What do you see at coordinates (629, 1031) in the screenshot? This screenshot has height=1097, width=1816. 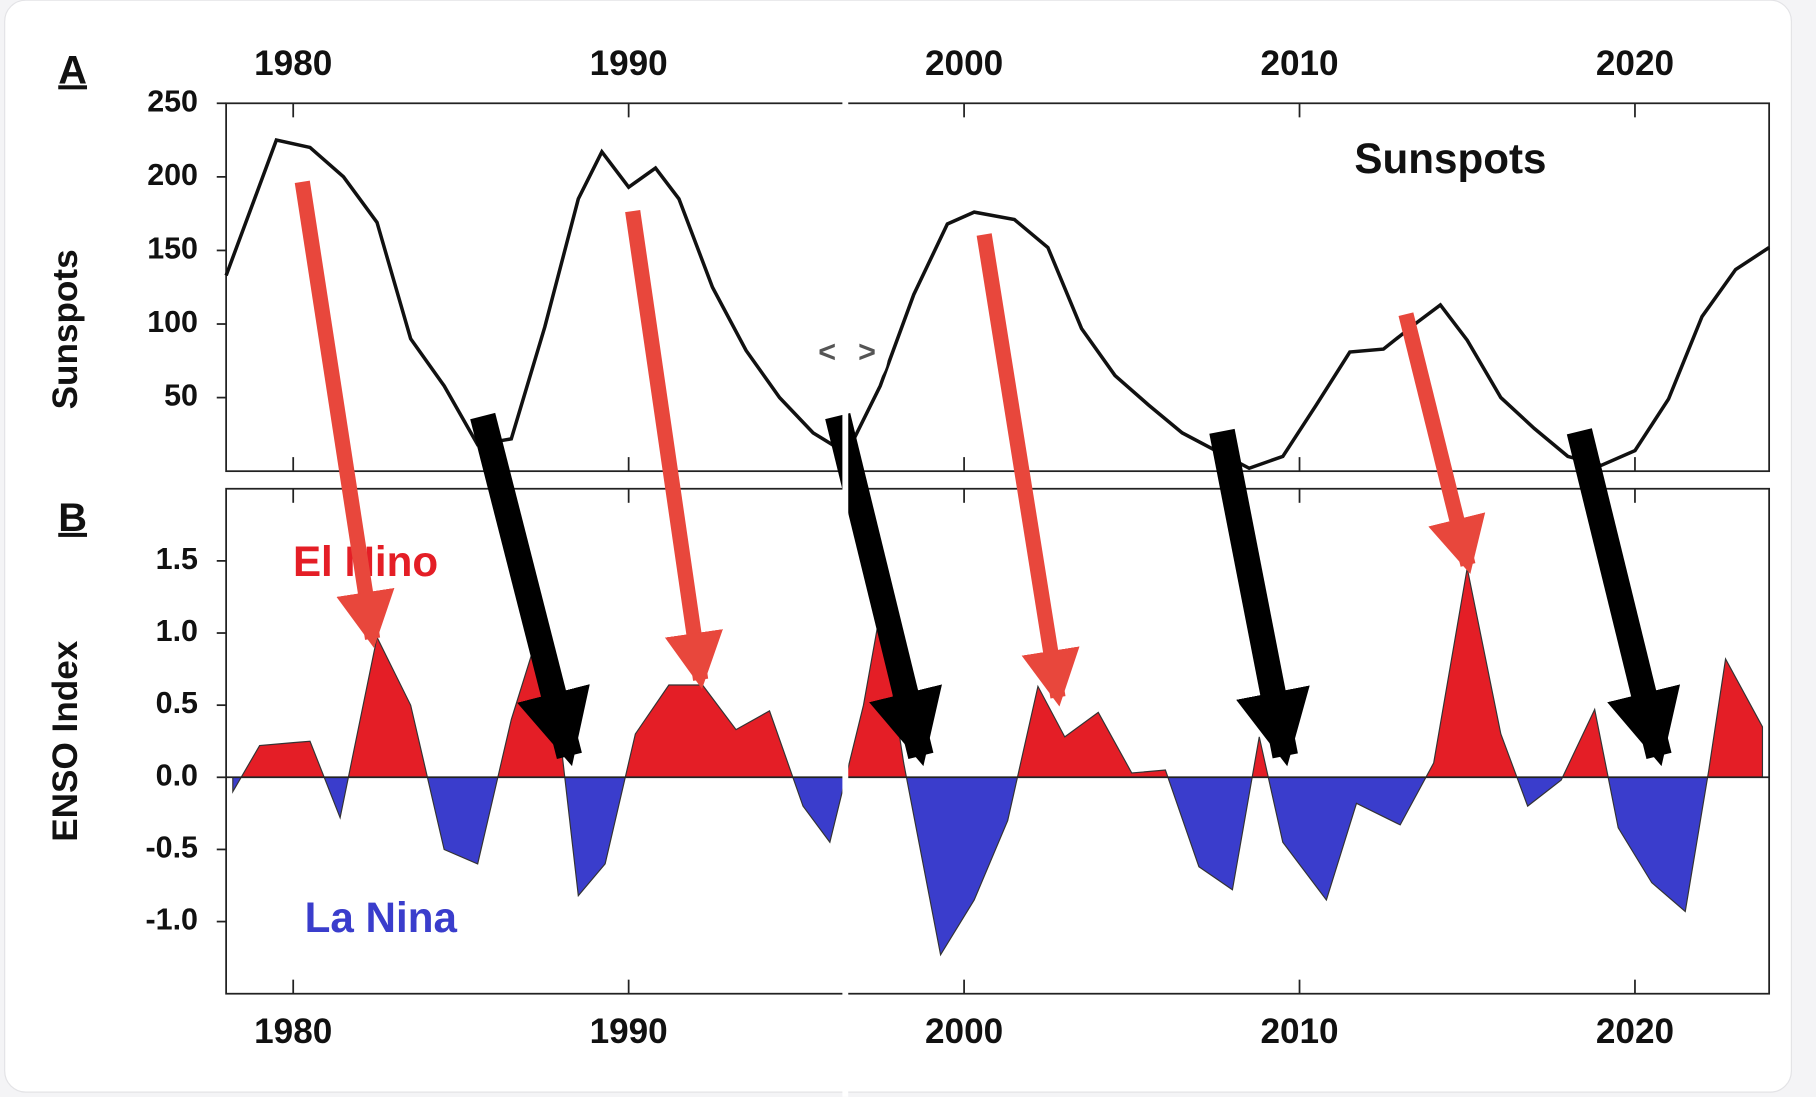 I see `x-tick-label-bottom: 1990` at bounding box center [629, 1031].